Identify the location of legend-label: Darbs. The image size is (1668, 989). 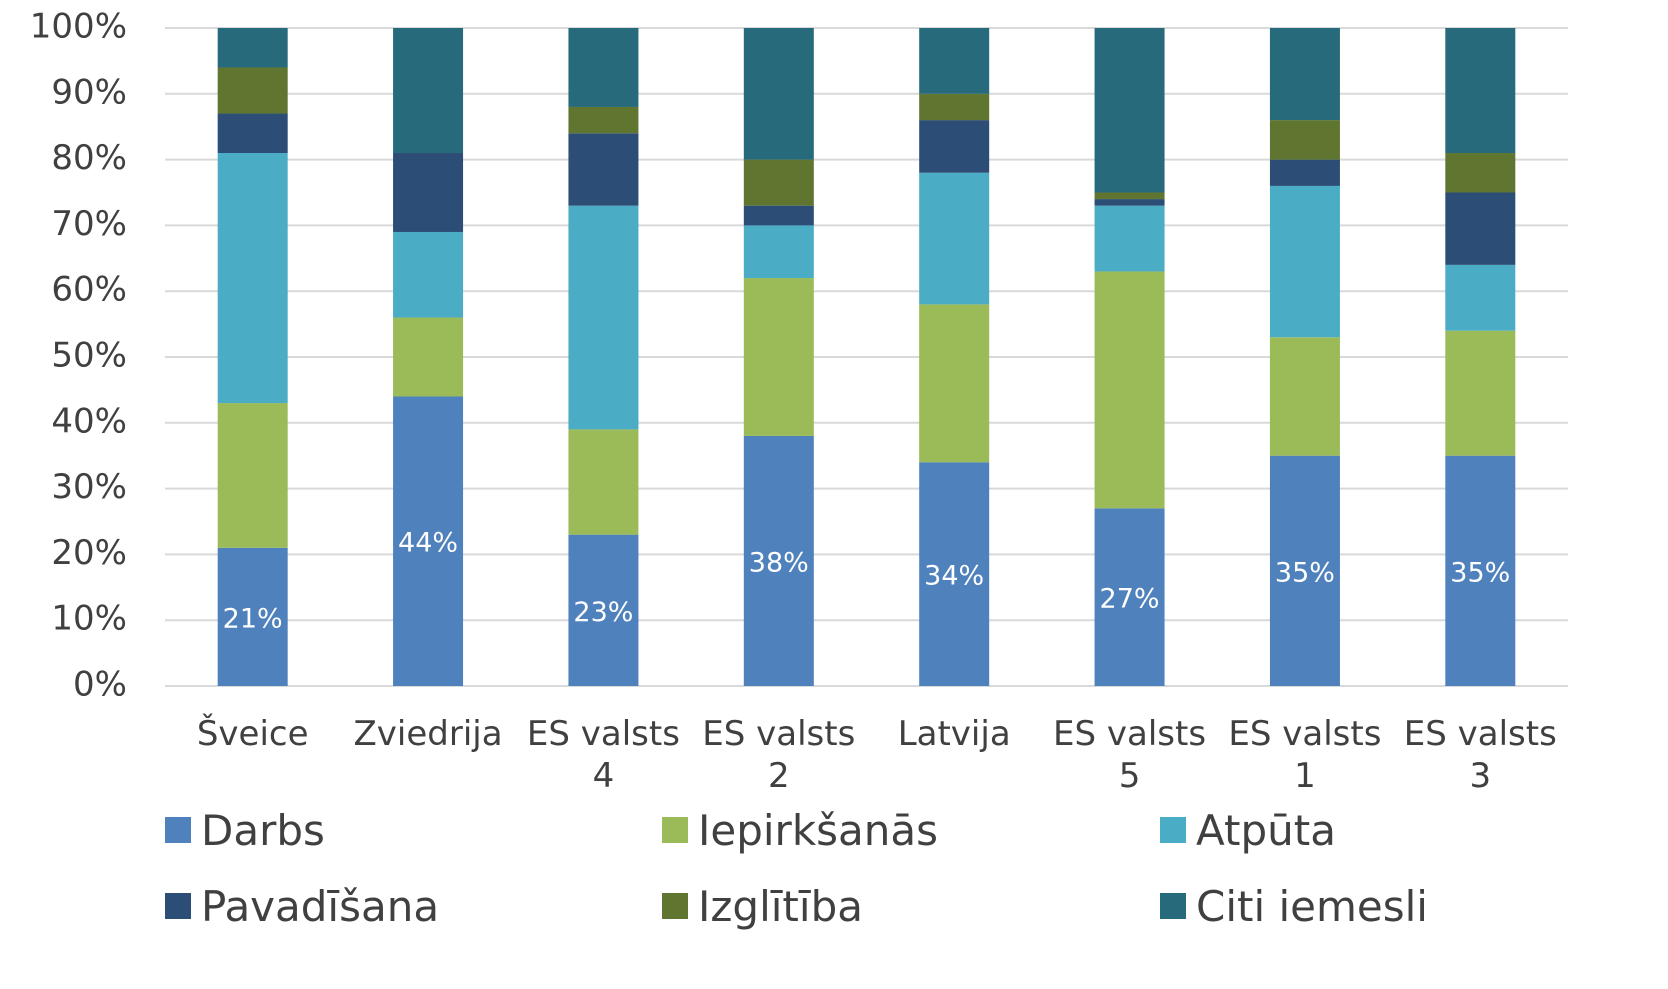
(263, 830).